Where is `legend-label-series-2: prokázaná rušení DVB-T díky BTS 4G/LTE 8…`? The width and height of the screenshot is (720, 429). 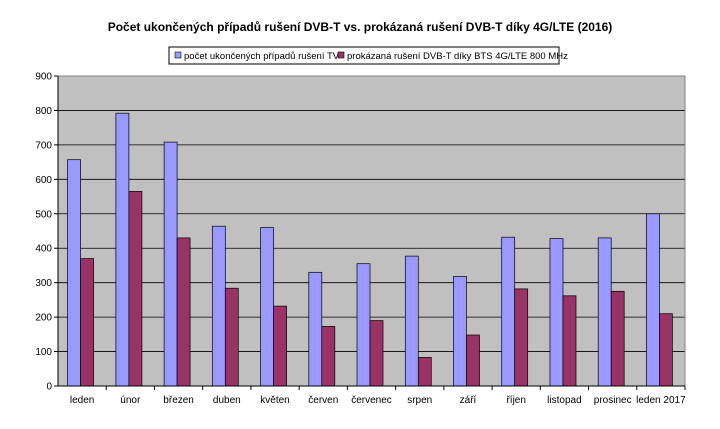 legend-label-series-2: prokázaná rušení DVB-T díky BTS 4G/LTE 8… is located at coordinates (457, 56).